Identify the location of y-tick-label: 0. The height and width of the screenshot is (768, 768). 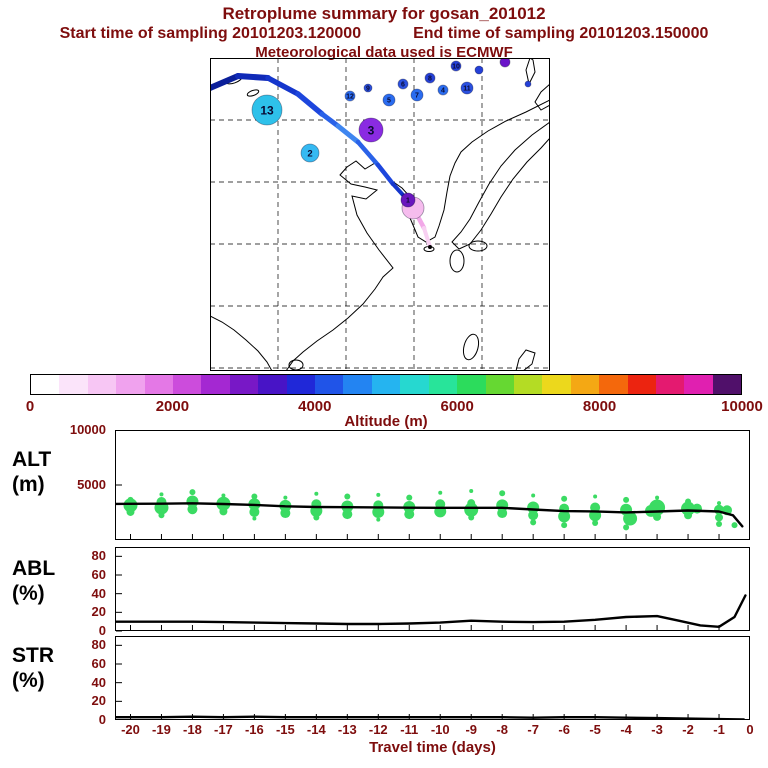
(102, 719).